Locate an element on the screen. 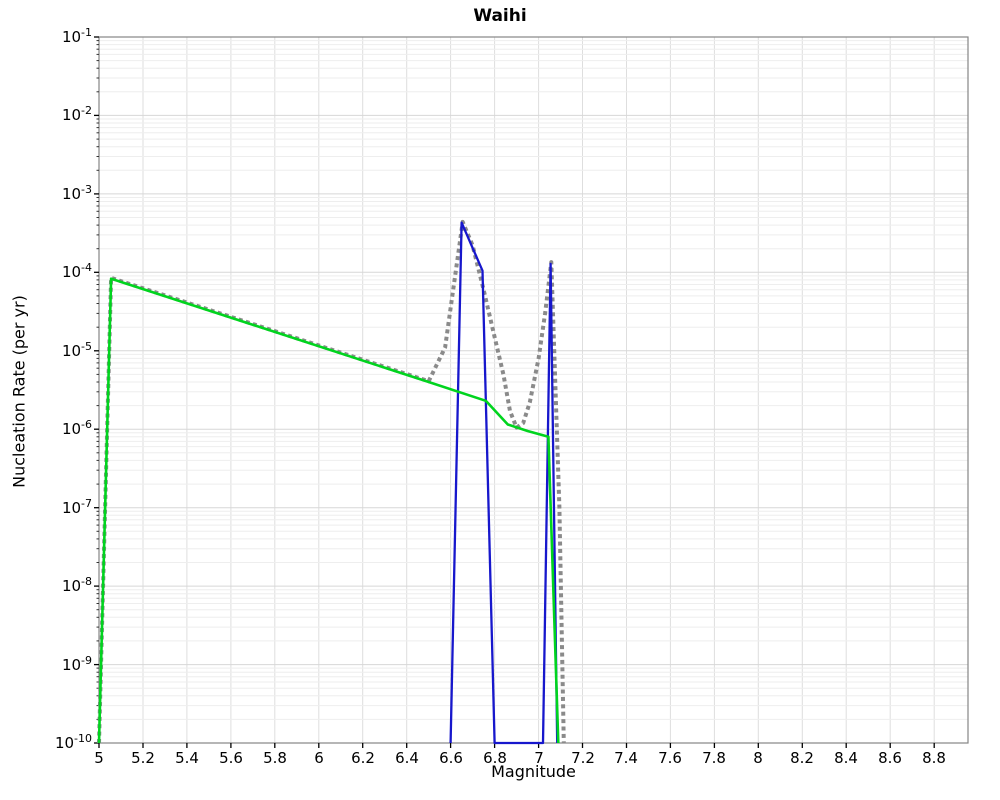 This screenshot has height=800, width=1000. x-tick-label: 5.6 is located at coordinates (231, 758).